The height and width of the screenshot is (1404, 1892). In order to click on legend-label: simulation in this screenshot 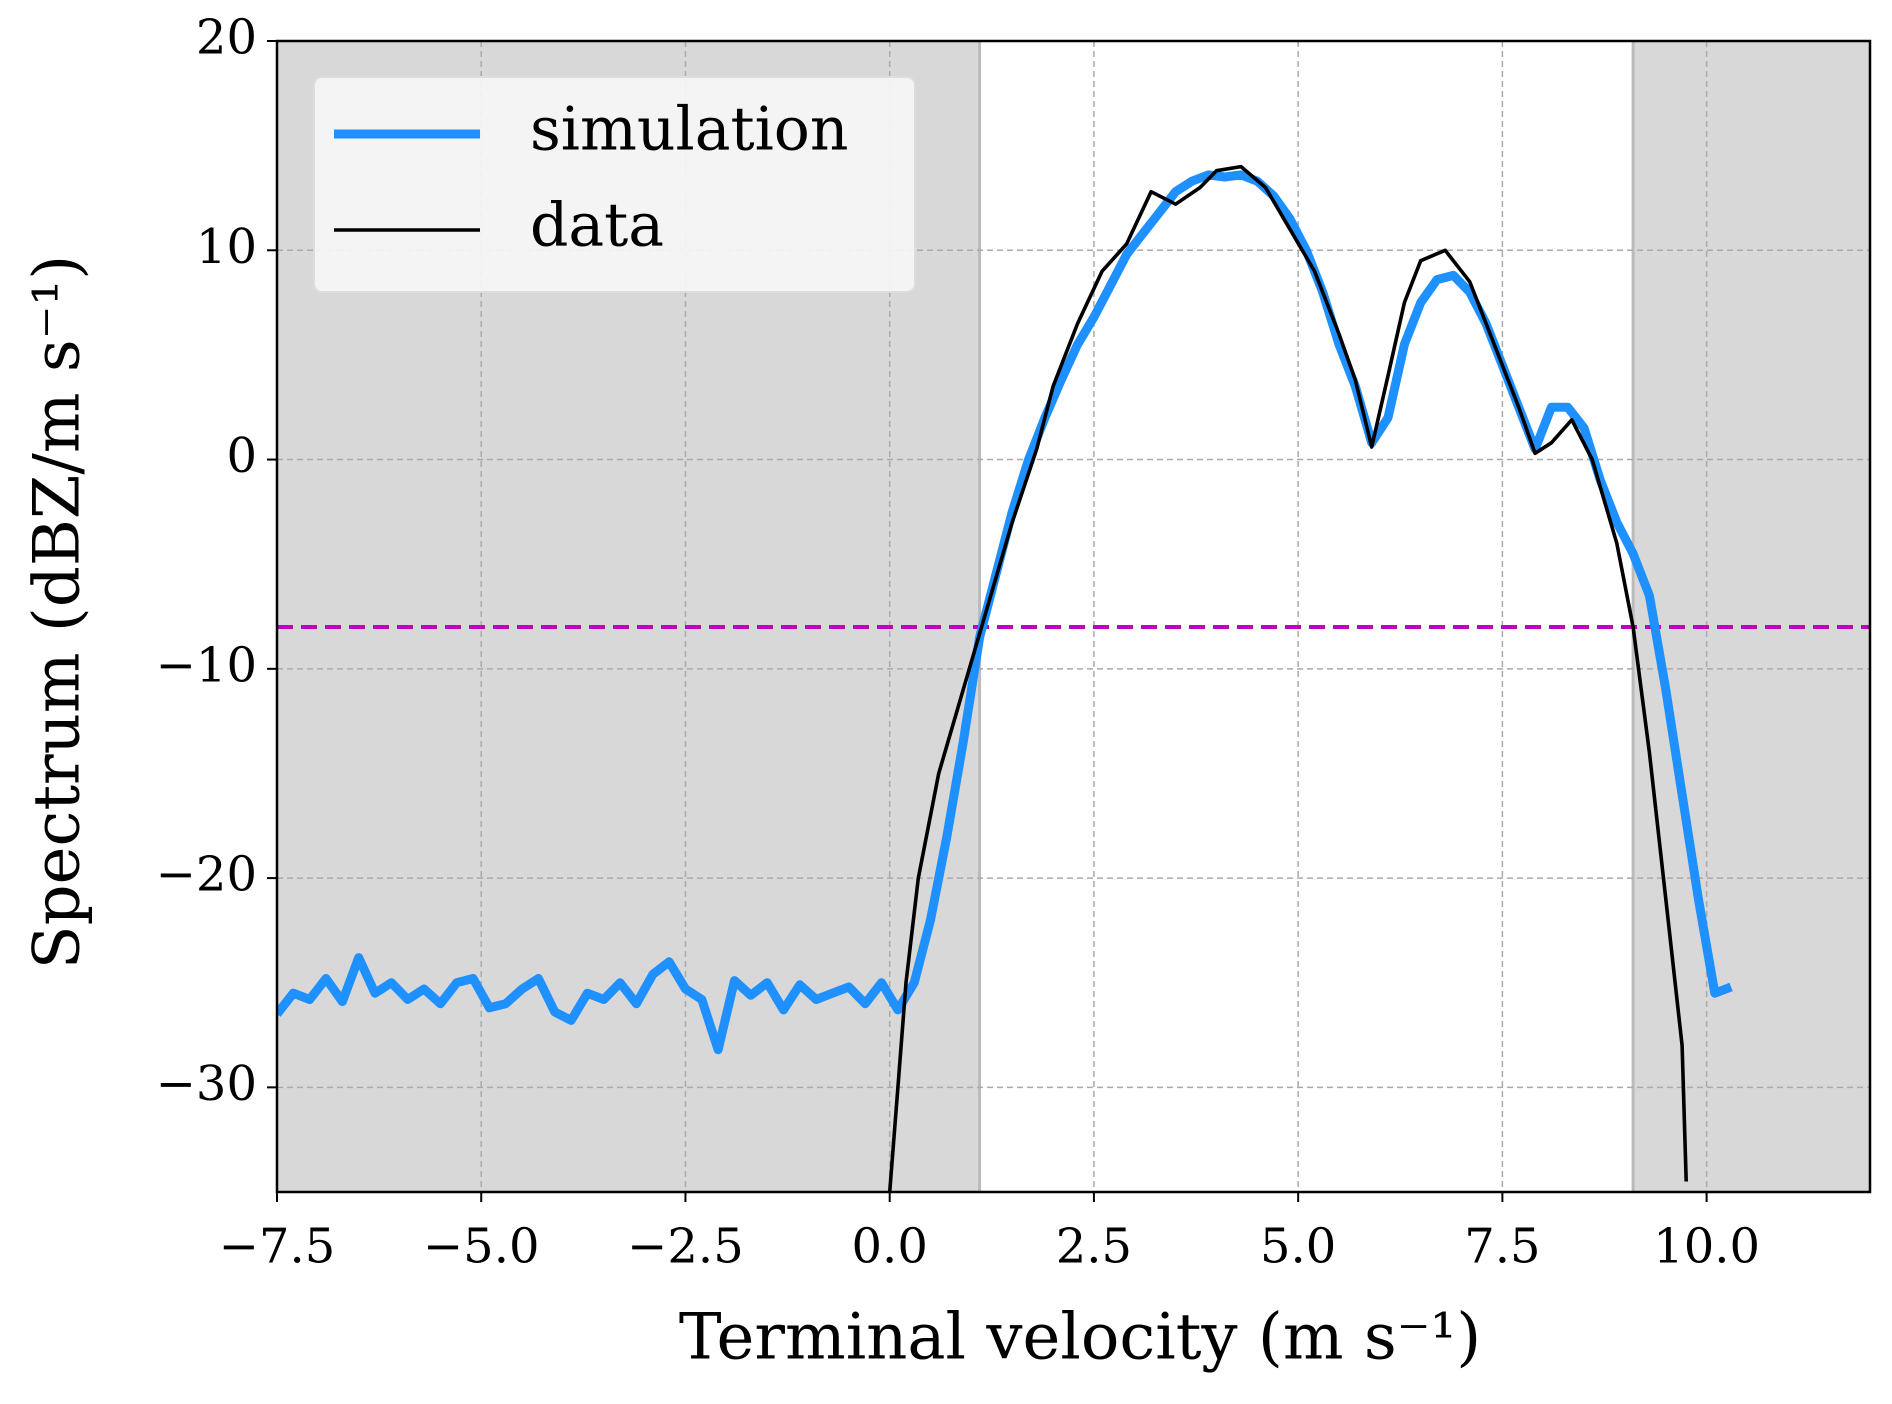, I will do `click(689, 130)`.